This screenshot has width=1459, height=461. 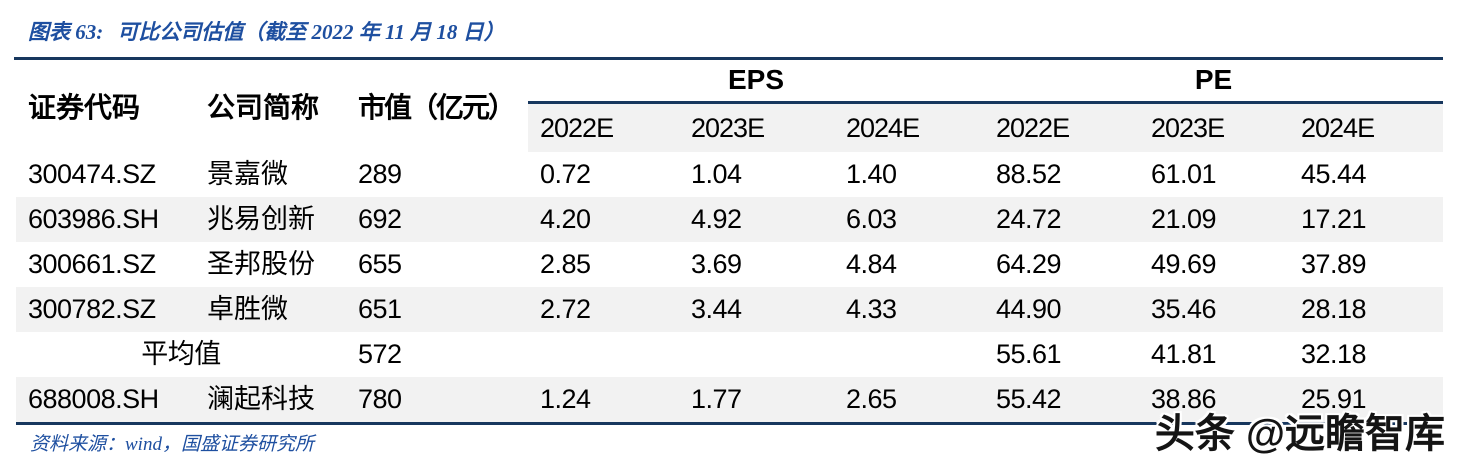 I want to click on figure-number: 图表 63:, so click(x=66, y=32).